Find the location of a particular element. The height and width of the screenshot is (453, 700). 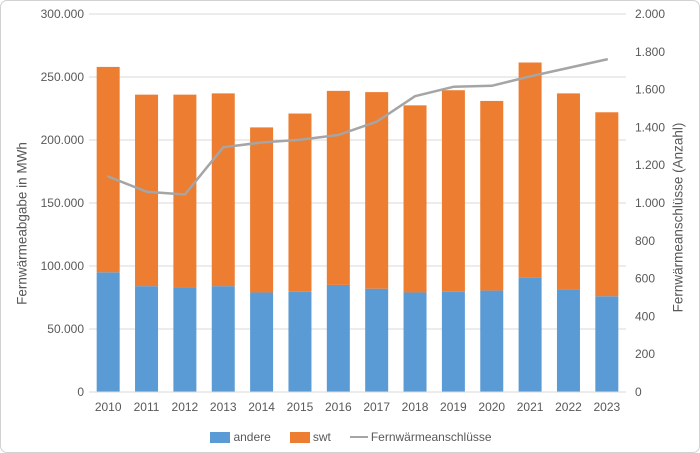

bar-segment-andere-2010 is located at coordinates (108, 332).